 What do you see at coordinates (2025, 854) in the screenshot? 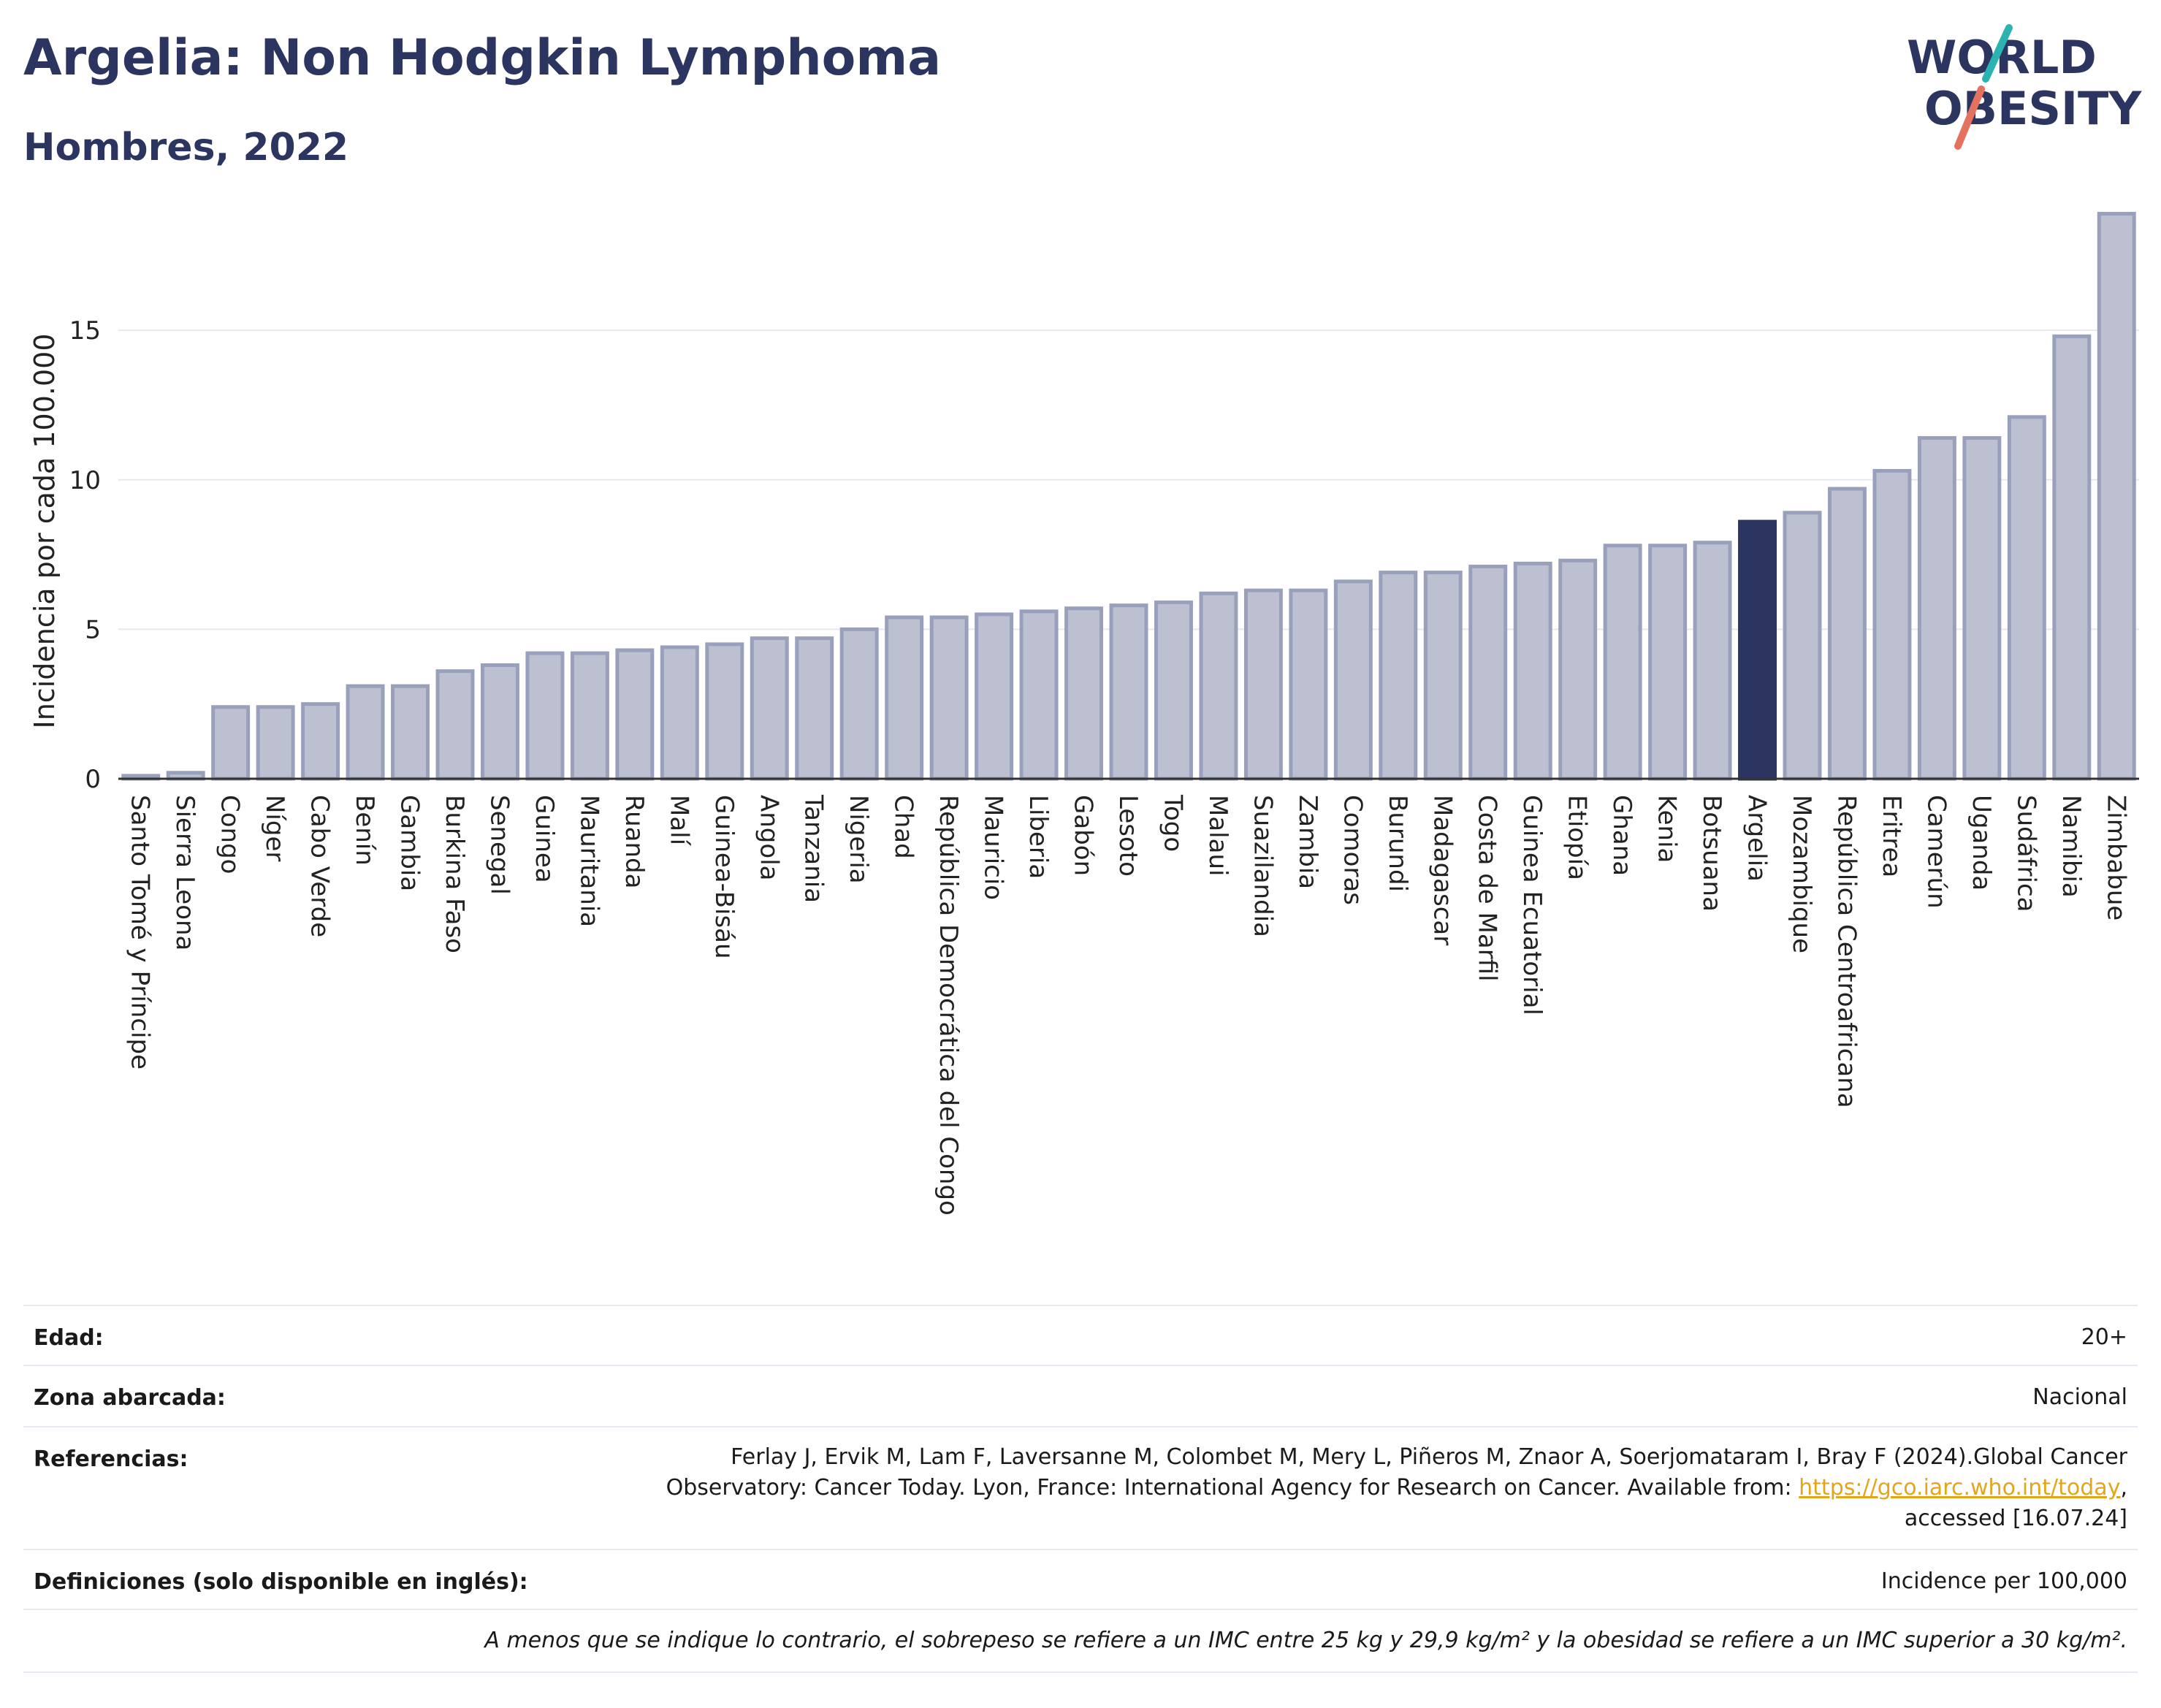
I see `x-tick-label: Sudáfrica` at bounding box center [2025, 854].